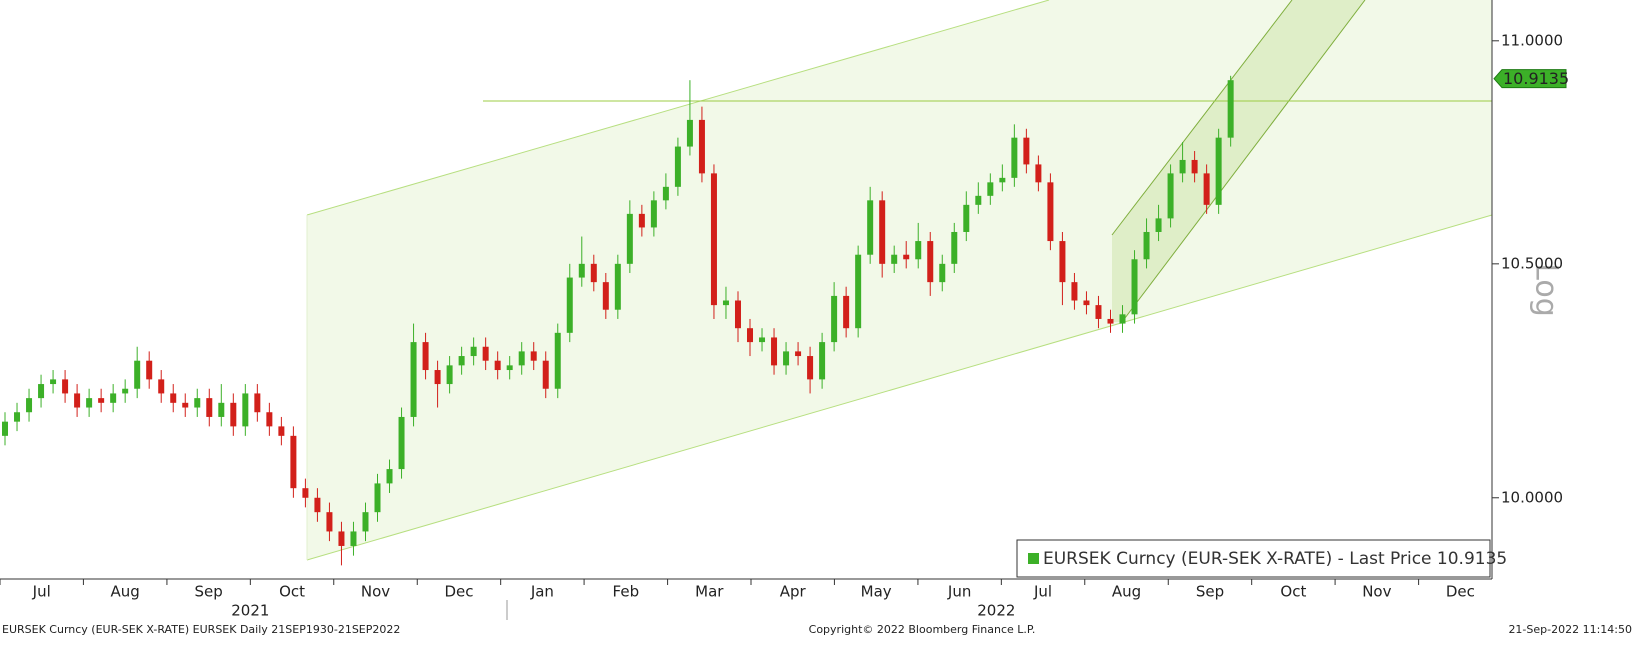  What do you see at coordinates (793, 592) in the screenshot?
I see `x-tick-label: Apr` at bounding box center [793, 592].